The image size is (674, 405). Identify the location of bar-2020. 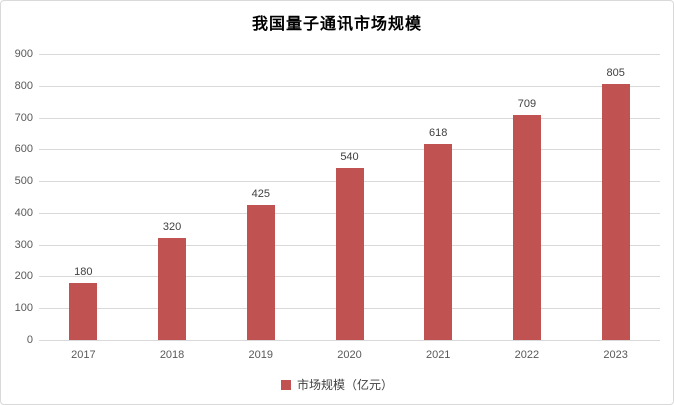
(349, 254).